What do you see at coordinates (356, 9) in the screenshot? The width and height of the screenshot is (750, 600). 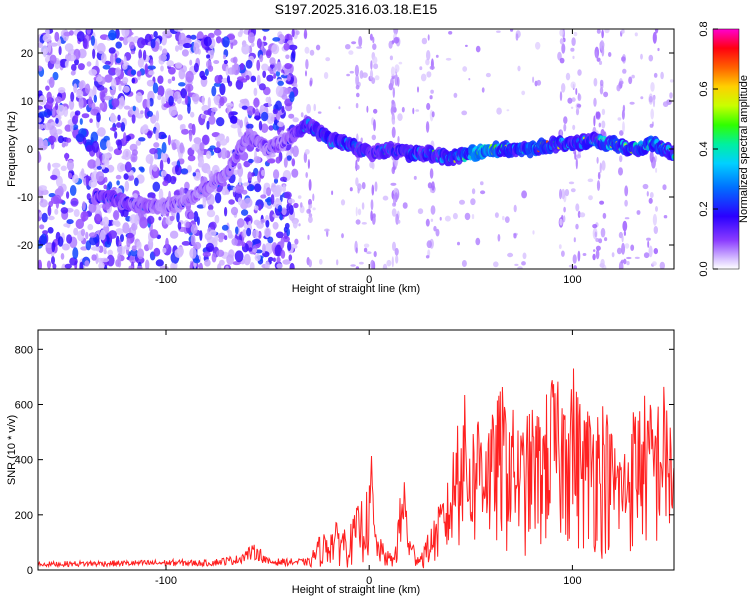 I see `chart-title: S197.2025.316.03.18.E15` at bounding box center [356, 9].